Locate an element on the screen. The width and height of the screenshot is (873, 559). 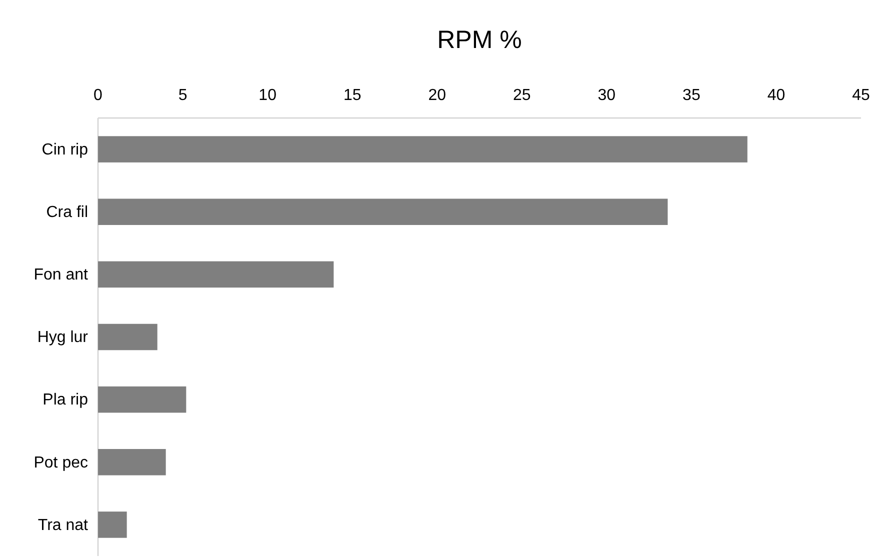
y-tick-label: Hyg lur is located at coordinates (63, 337).